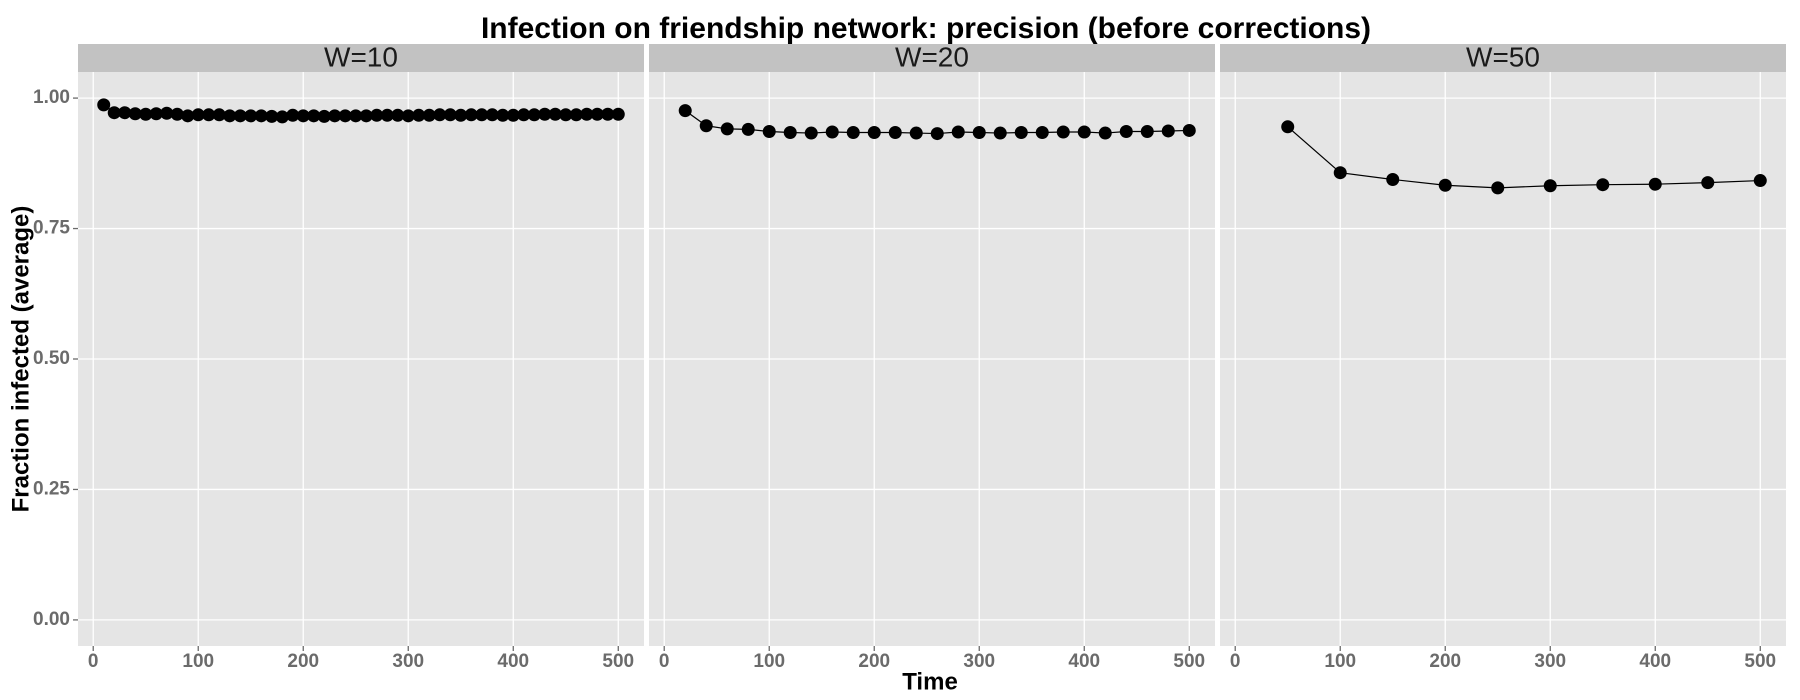 The width and height of the screenshot is (1800, 700). Describe the element at coordinates (51, 488) in the screenshot. I see `y-tick-label: 0.25` at that location.